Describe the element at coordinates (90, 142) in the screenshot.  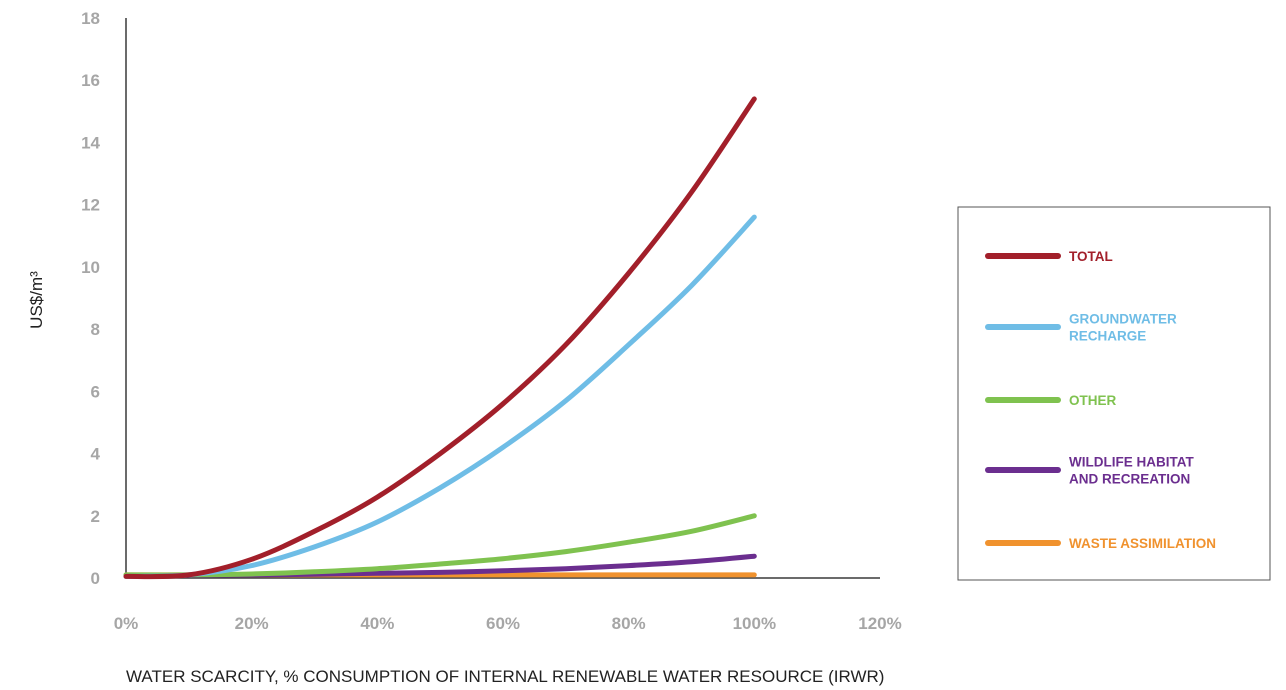
I see `y-tick-label: 14` at that location.